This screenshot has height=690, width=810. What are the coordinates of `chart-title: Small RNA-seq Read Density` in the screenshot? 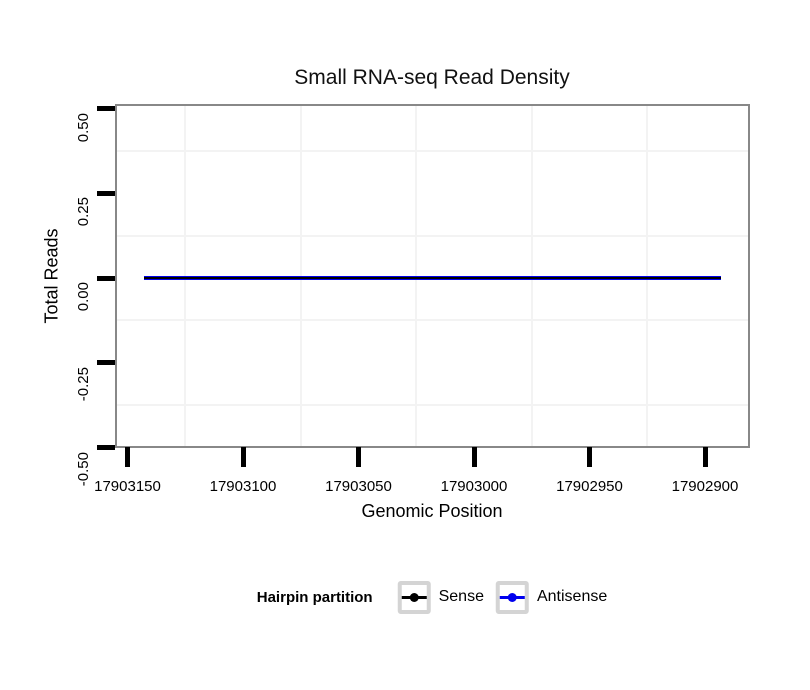 It's located at (432, 77).